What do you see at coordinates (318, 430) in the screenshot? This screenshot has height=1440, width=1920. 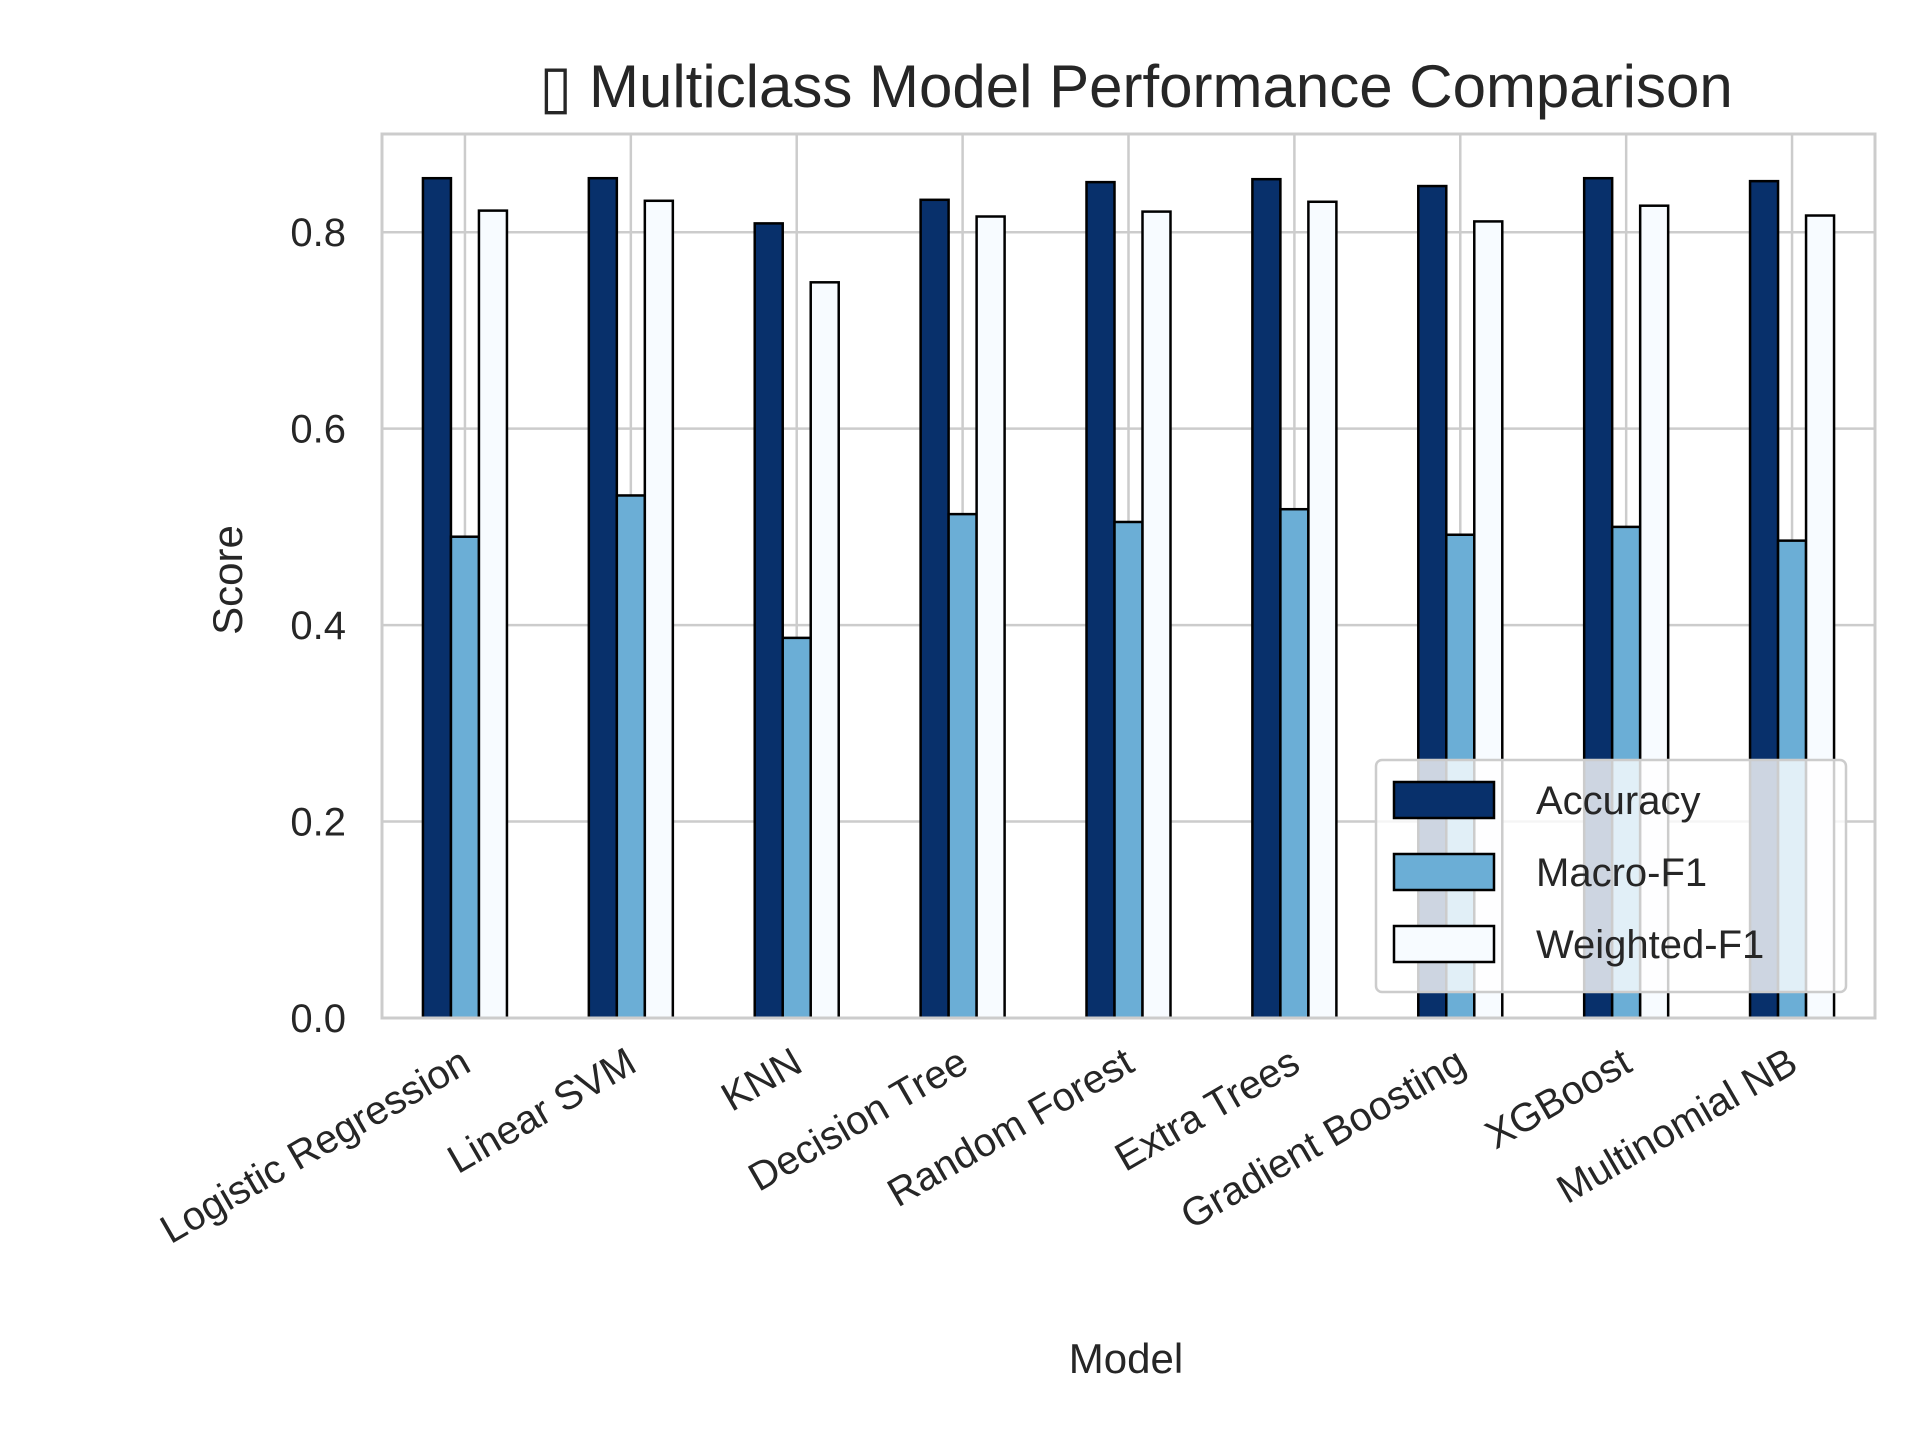 I see `y-tick-label: 0.6` at bounding box center [318, 430].